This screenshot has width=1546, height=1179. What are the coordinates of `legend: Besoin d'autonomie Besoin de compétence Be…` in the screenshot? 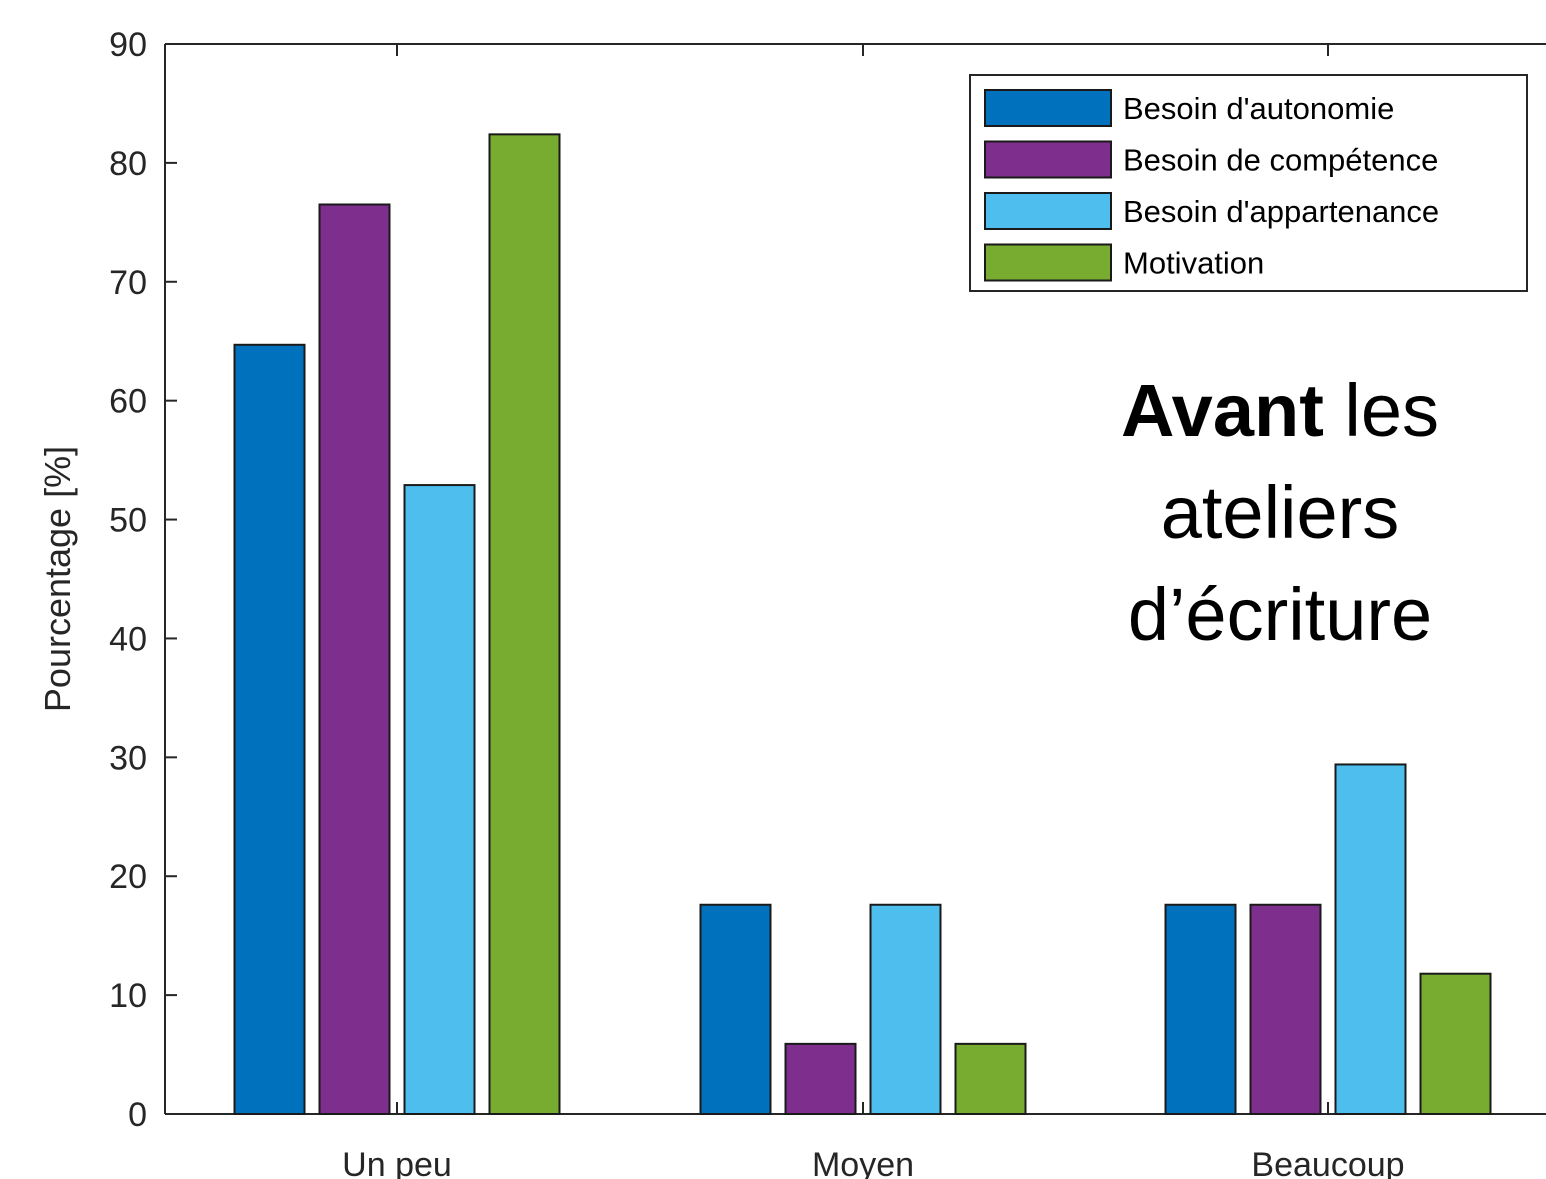 It's located at (1248, 183).